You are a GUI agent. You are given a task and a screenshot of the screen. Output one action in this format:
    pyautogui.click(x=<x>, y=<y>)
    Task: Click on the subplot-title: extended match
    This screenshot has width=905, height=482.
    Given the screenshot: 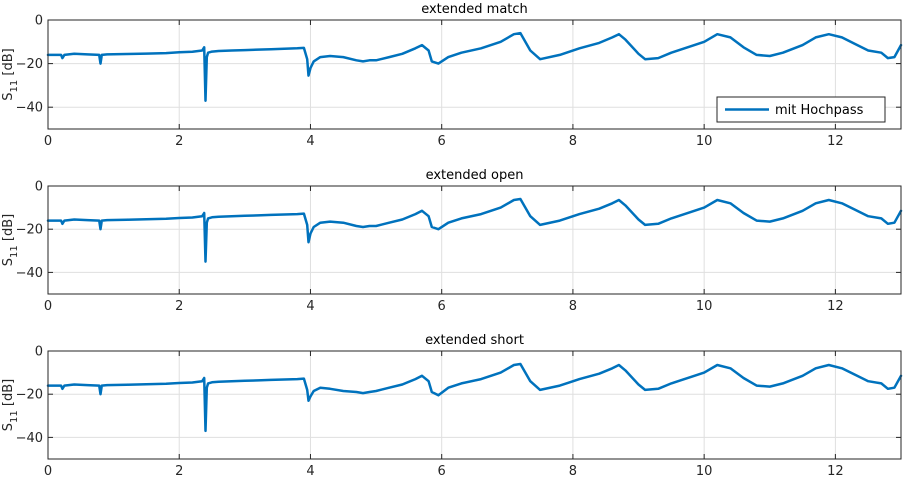 What is the action you would take?
    pyautogui.click(x=474, y=9)
    